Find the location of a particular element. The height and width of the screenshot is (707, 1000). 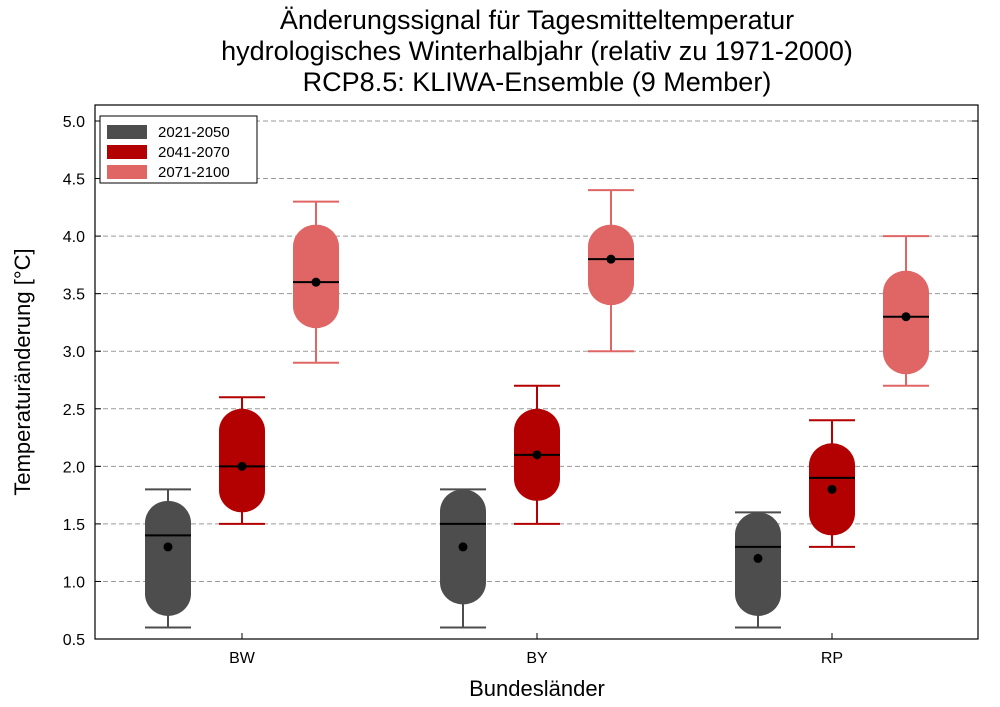

box-2041-2070-BW is located at coordinates (242, 460).